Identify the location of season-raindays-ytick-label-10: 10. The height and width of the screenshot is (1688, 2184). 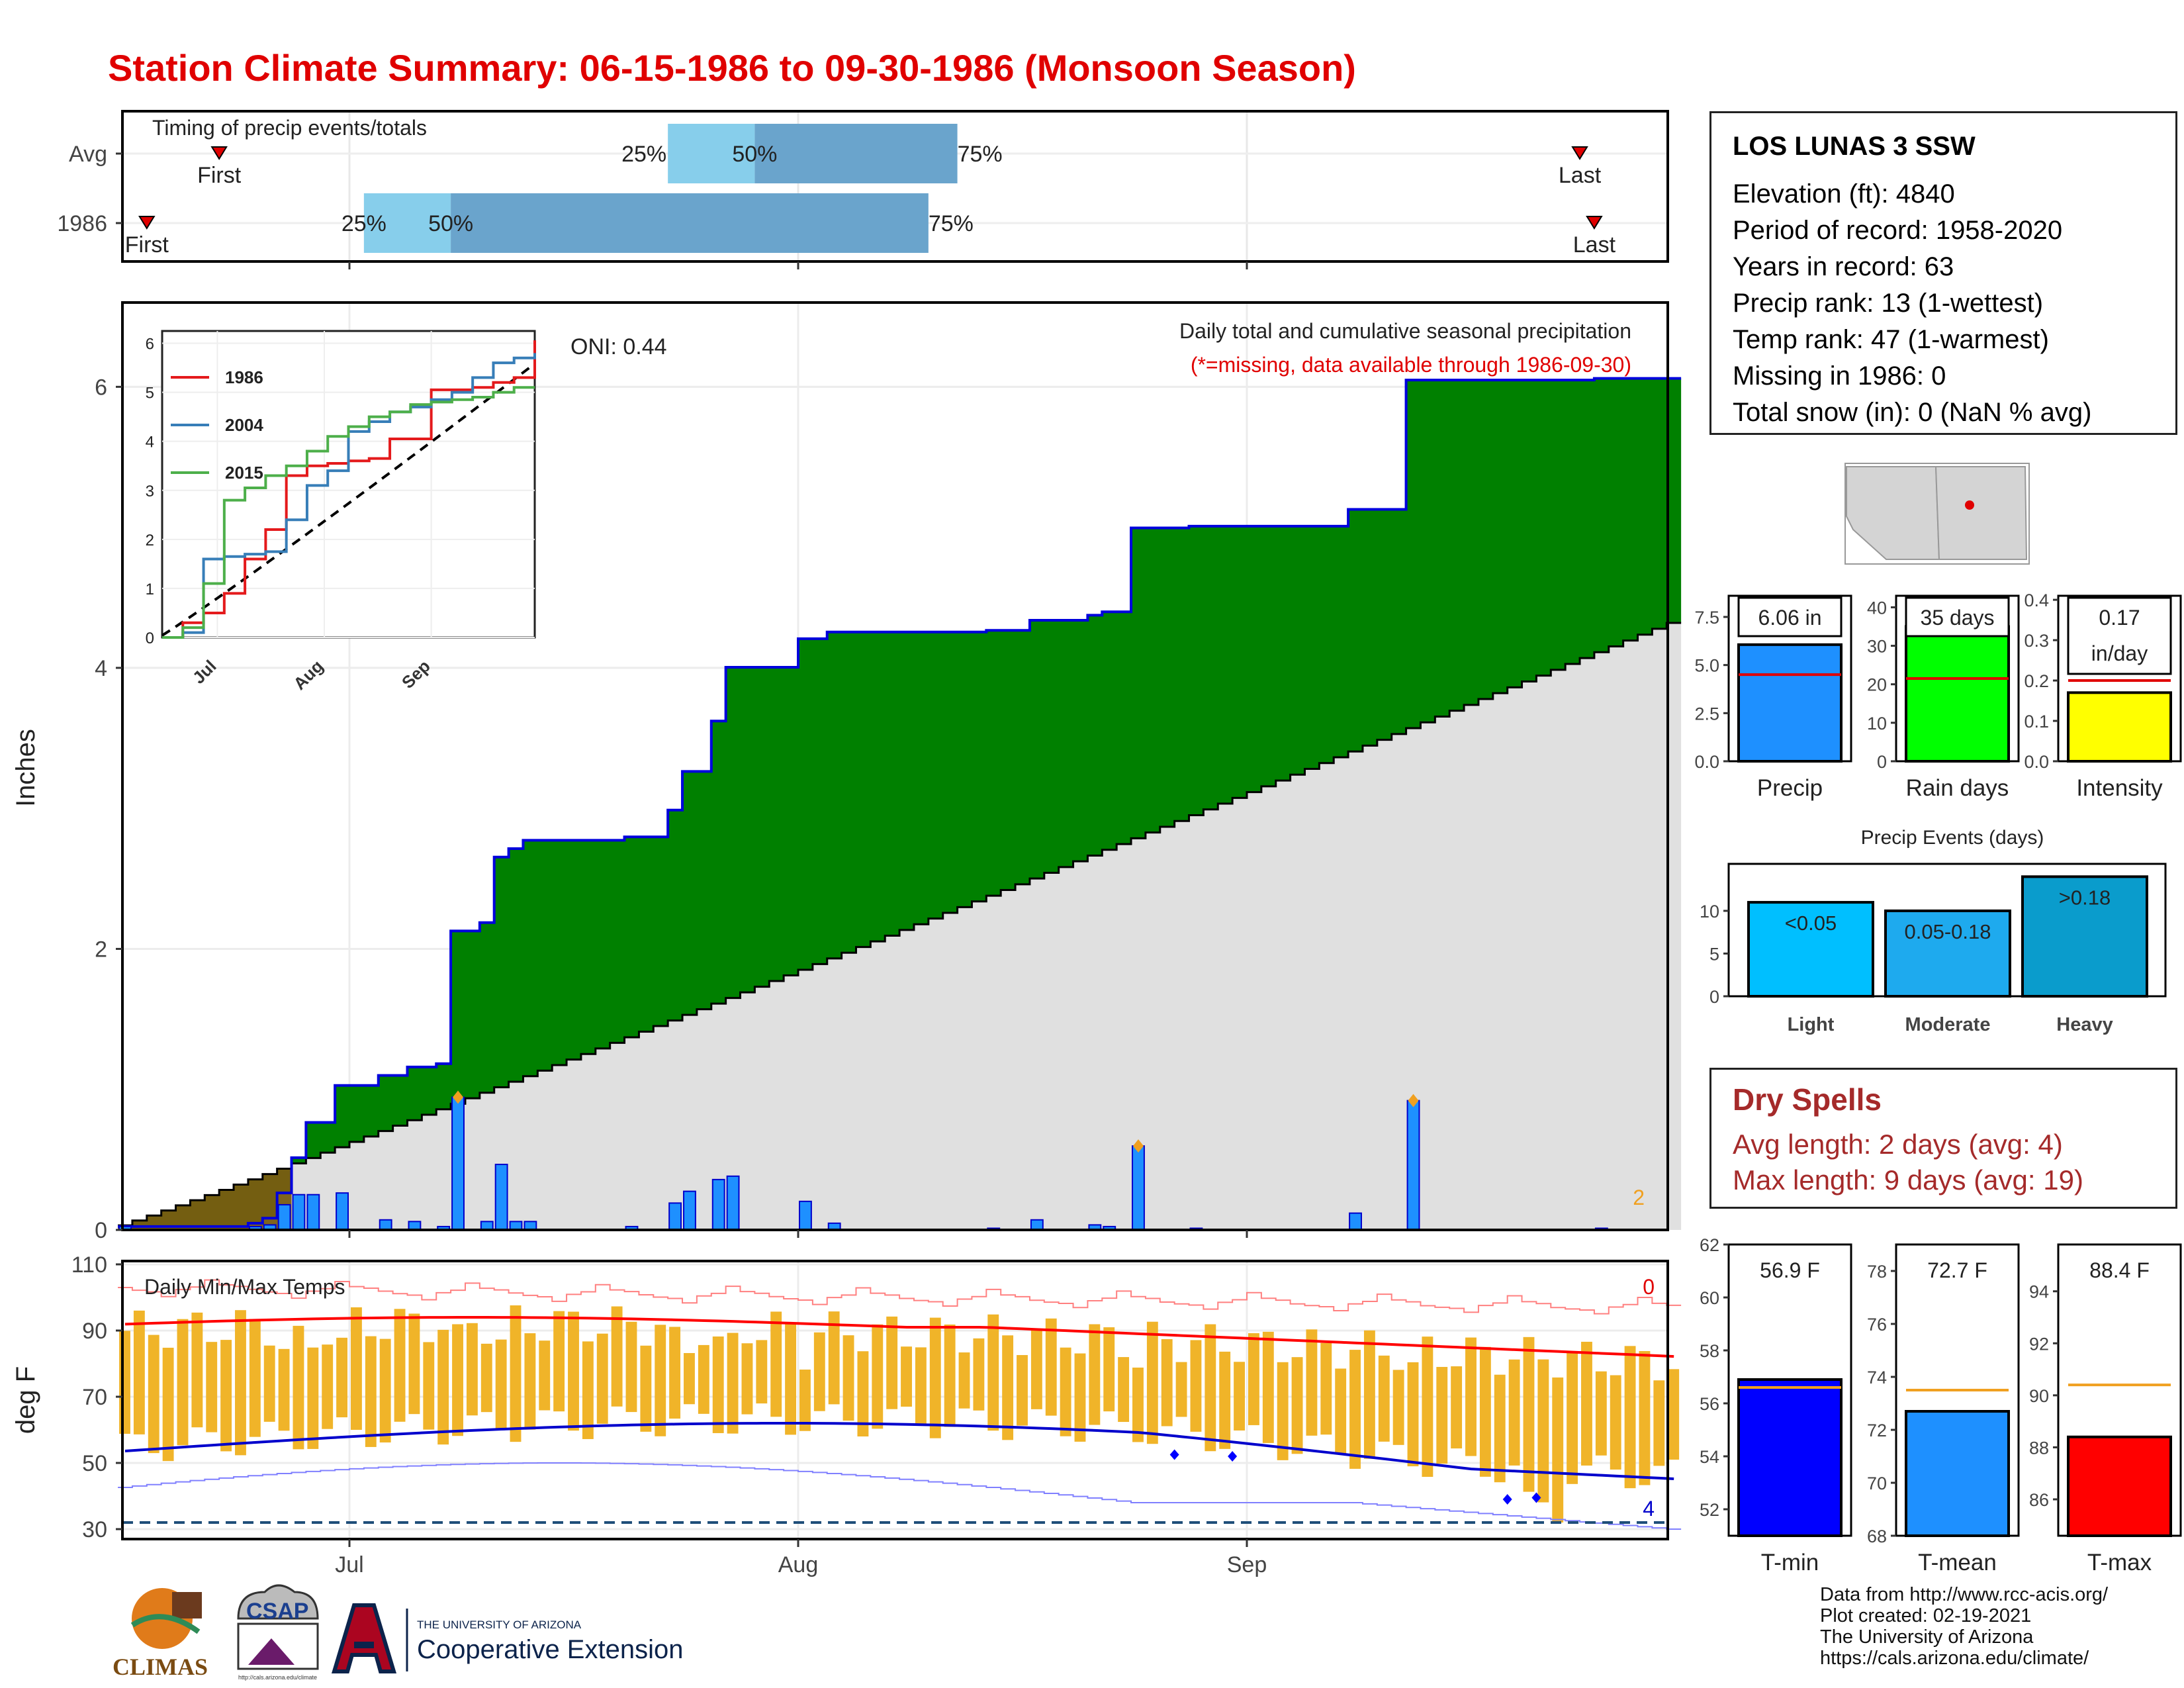
(1877, 723).